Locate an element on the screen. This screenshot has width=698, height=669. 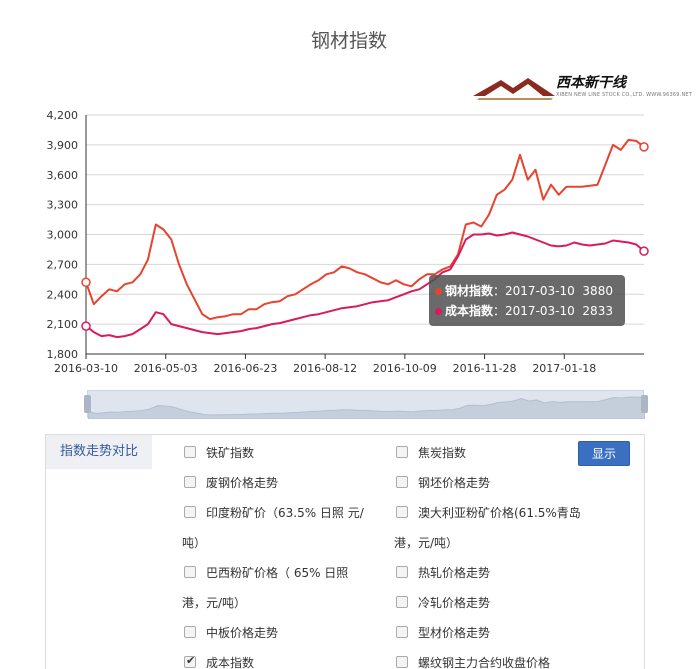
x-tick-label: 2016-11-28 is located at coordinates (485, 368).